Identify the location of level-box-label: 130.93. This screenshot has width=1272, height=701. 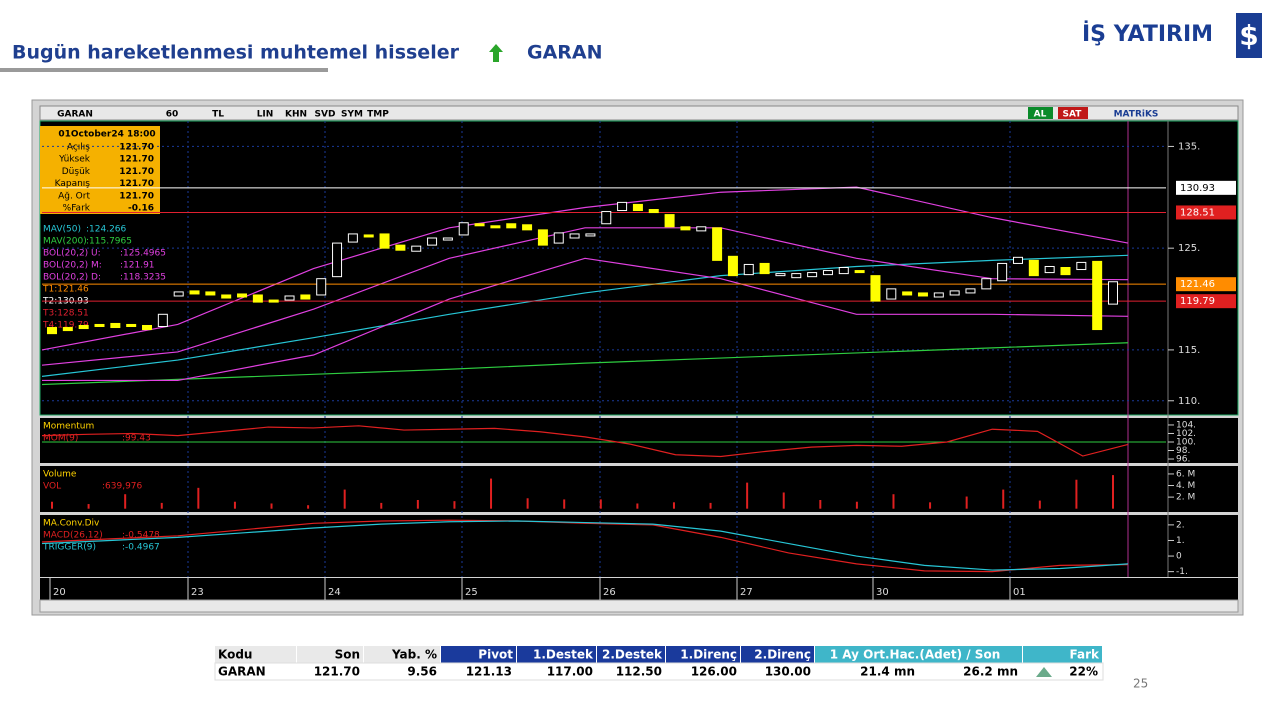
(1197, 188).